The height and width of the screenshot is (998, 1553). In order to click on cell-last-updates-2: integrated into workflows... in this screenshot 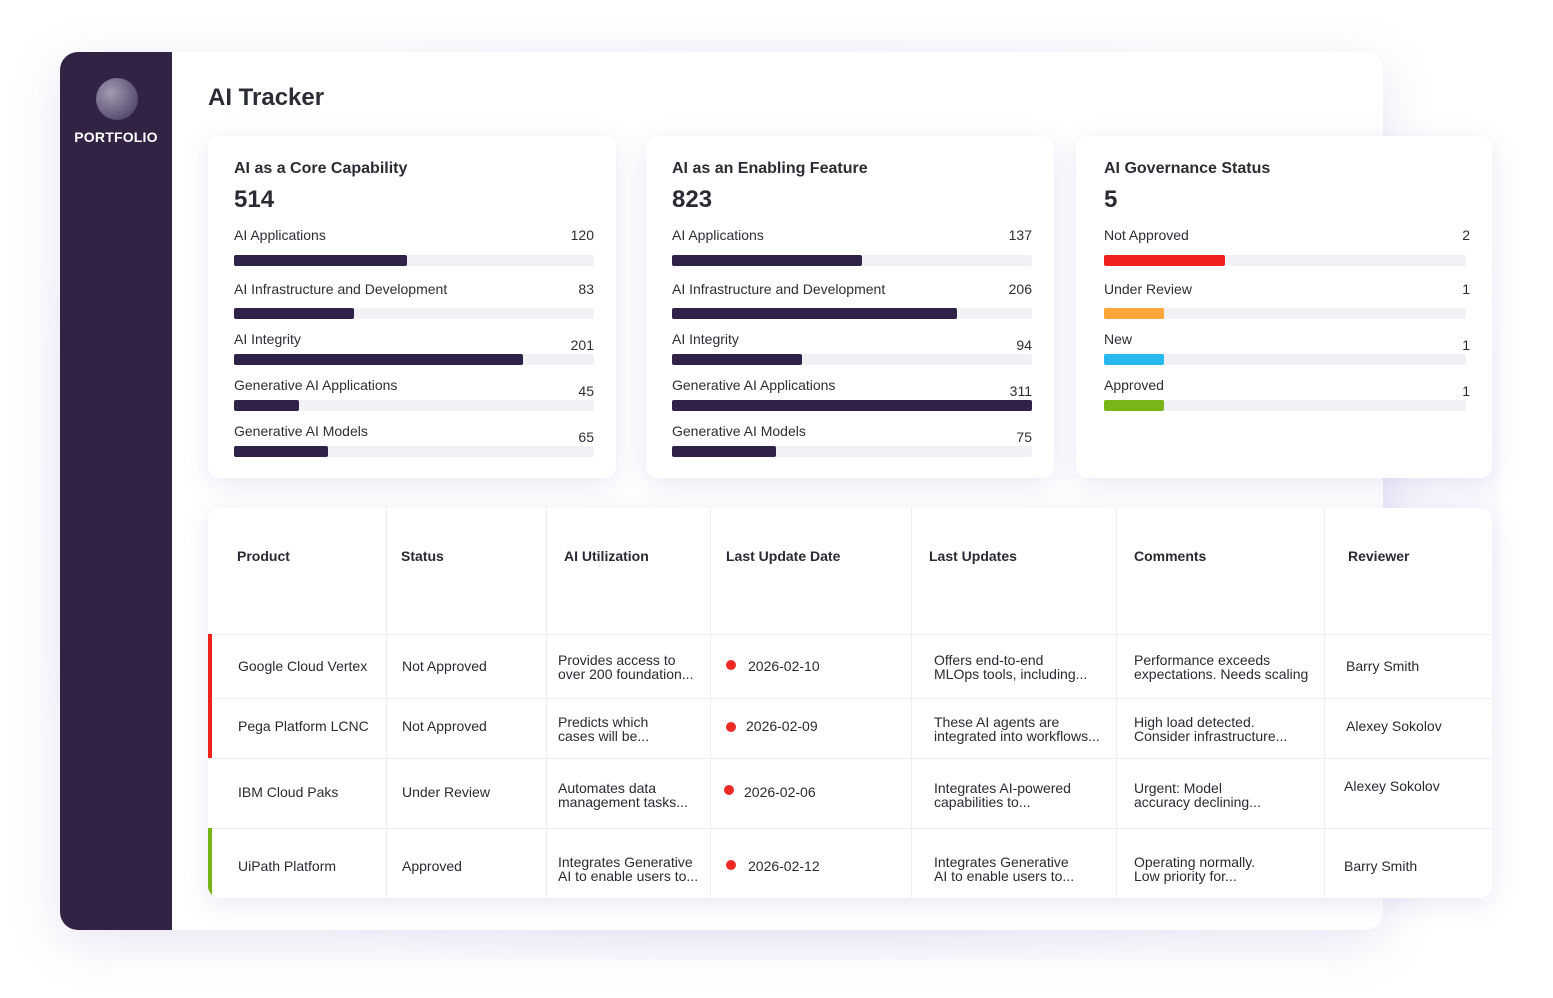, I will do `click(1017, 736)`.